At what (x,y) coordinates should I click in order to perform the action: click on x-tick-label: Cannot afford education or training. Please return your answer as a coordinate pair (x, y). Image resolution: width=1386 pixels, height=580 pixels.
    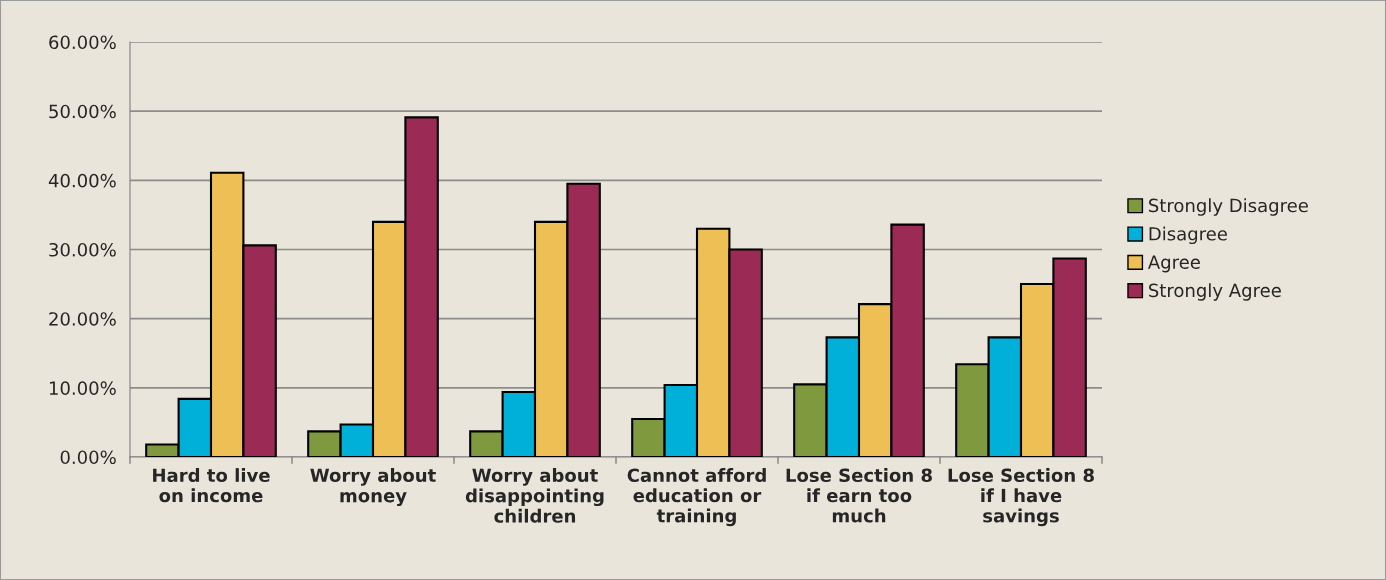
    Looking at the image, I should click on (696, 497).